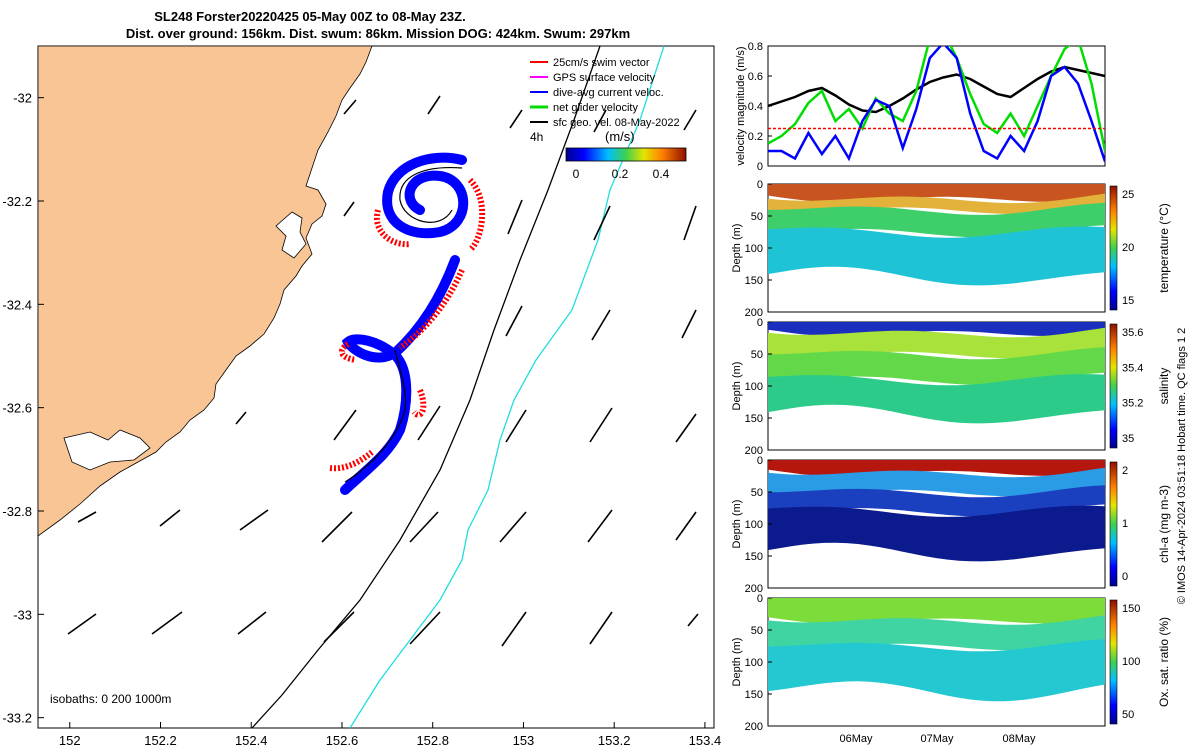 The height and width of the screenshot is (750, 1200). What do you see at coordinates (1132, 333) in the screenshot?
I see `section-cbar-tick: 35.6` at bounding box center [1132, 333].